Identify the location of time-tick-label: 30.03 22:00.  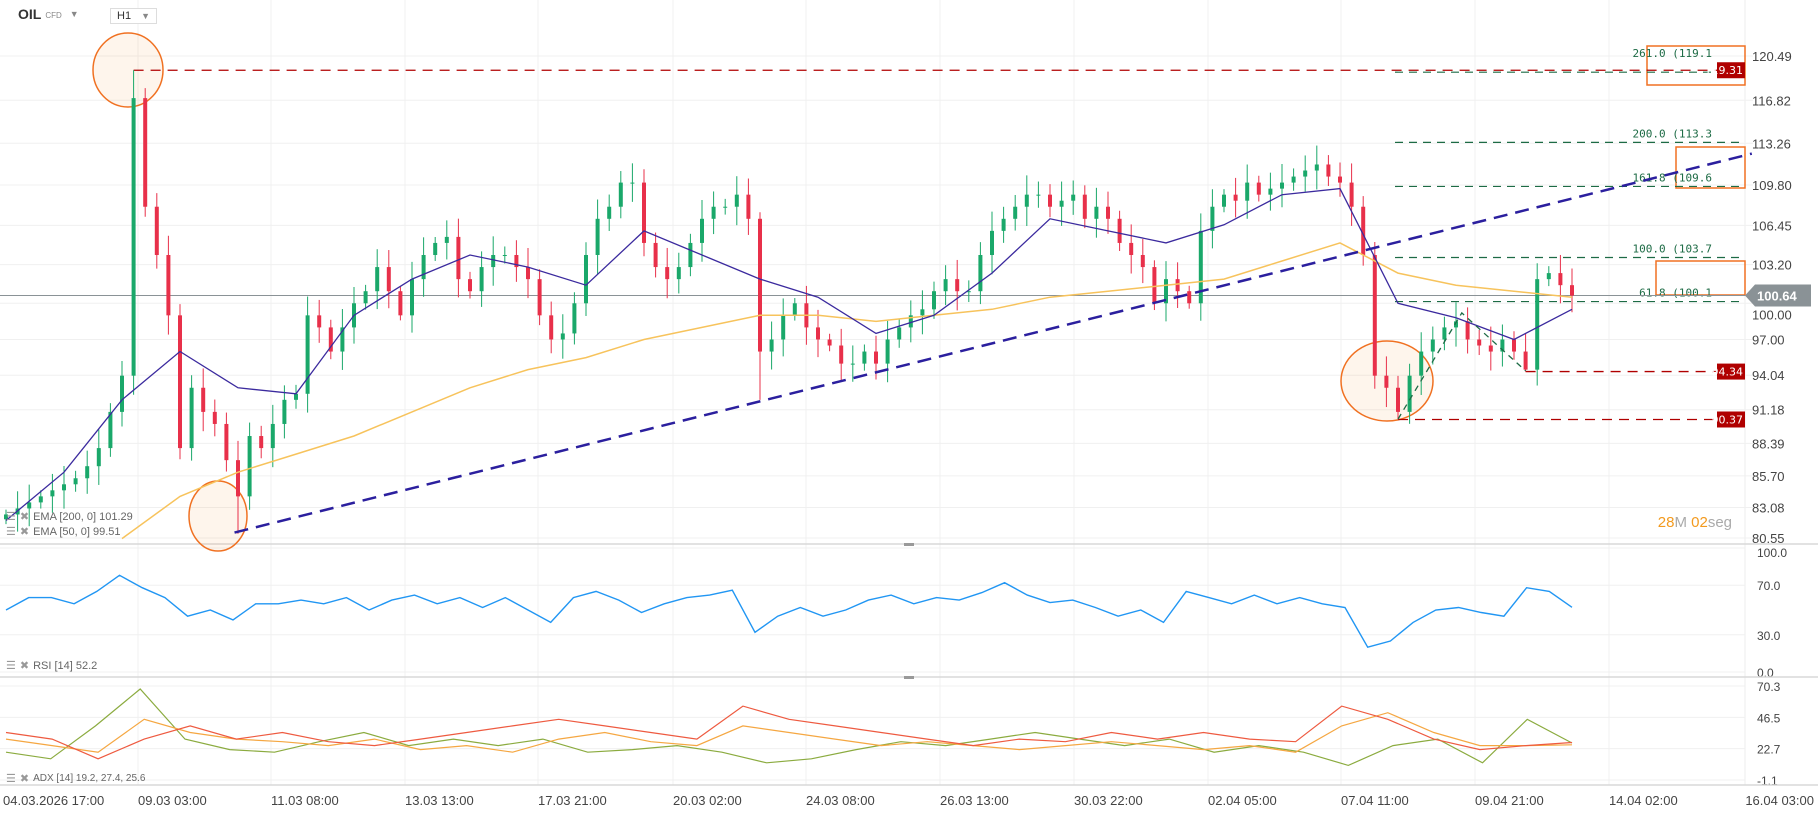
(1108, 800).